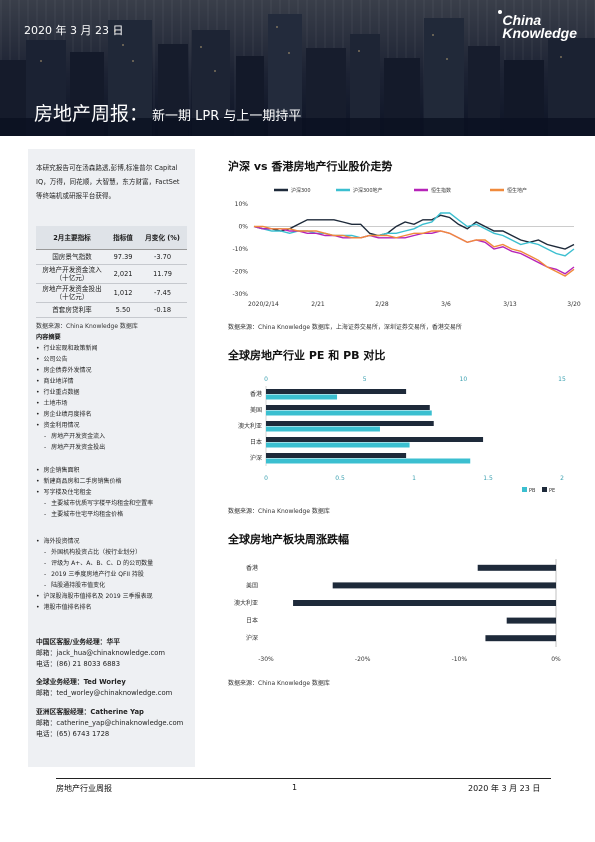 This screenshot has width=595, height=842. What do you see at coordinates (414, 478) in the screenshot?
I see `pb-tick-label: 1` at bounding box center [414, 478].